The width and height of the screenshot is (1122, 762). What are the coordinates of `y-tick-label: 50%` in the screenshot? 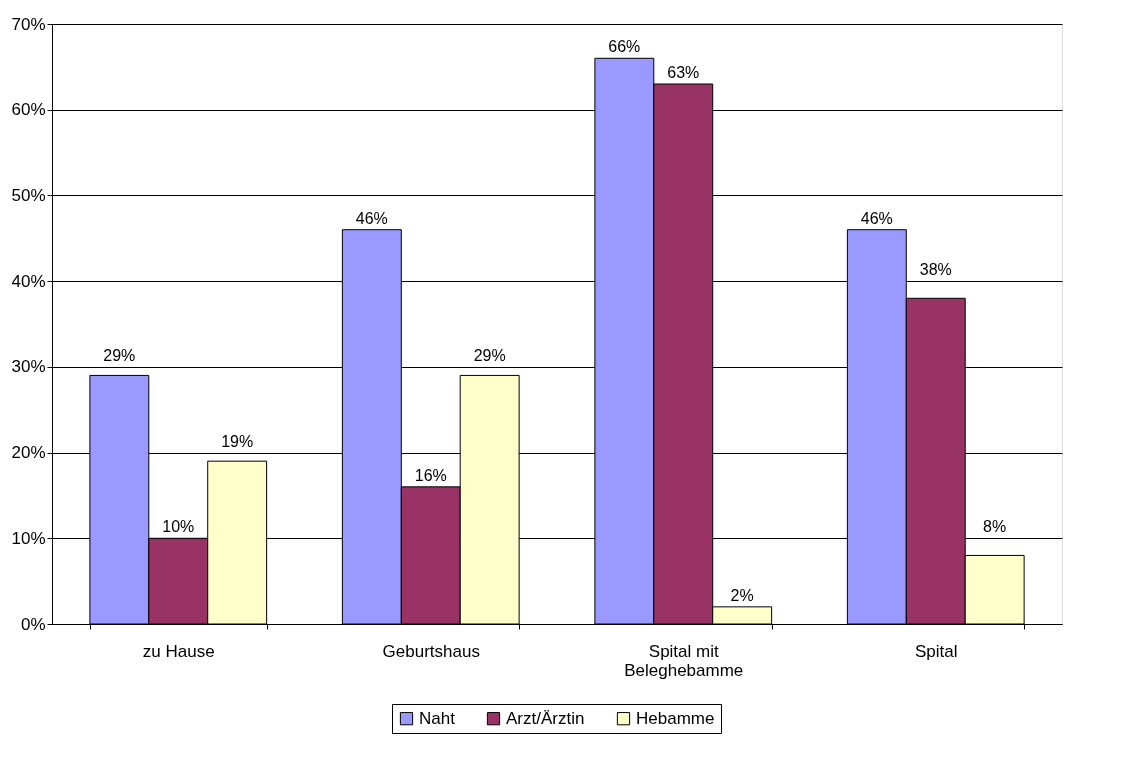 It's located at (28, 195).